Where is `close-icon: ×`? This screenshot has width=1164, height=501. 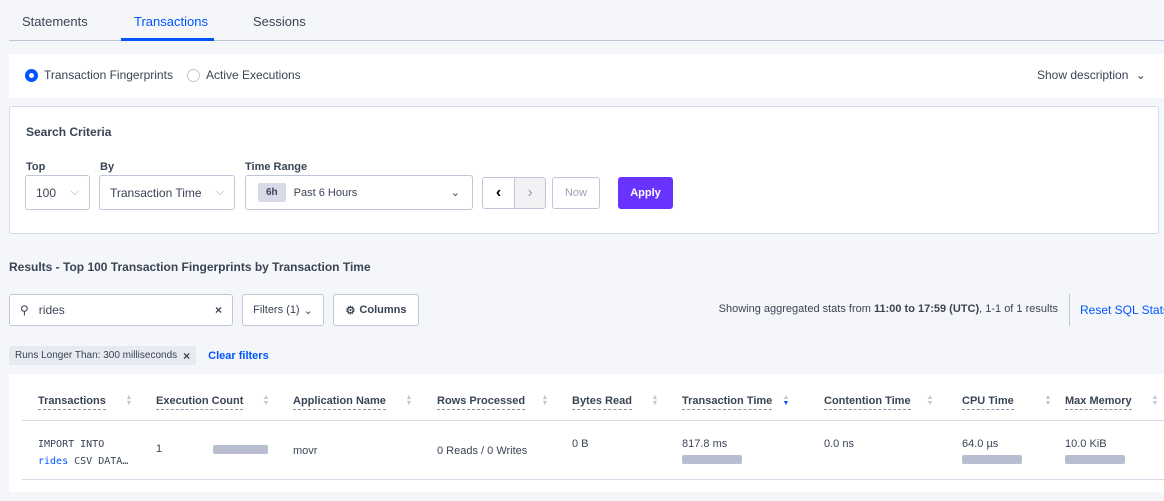 close-icon: × is located at coordinates (187, 355).